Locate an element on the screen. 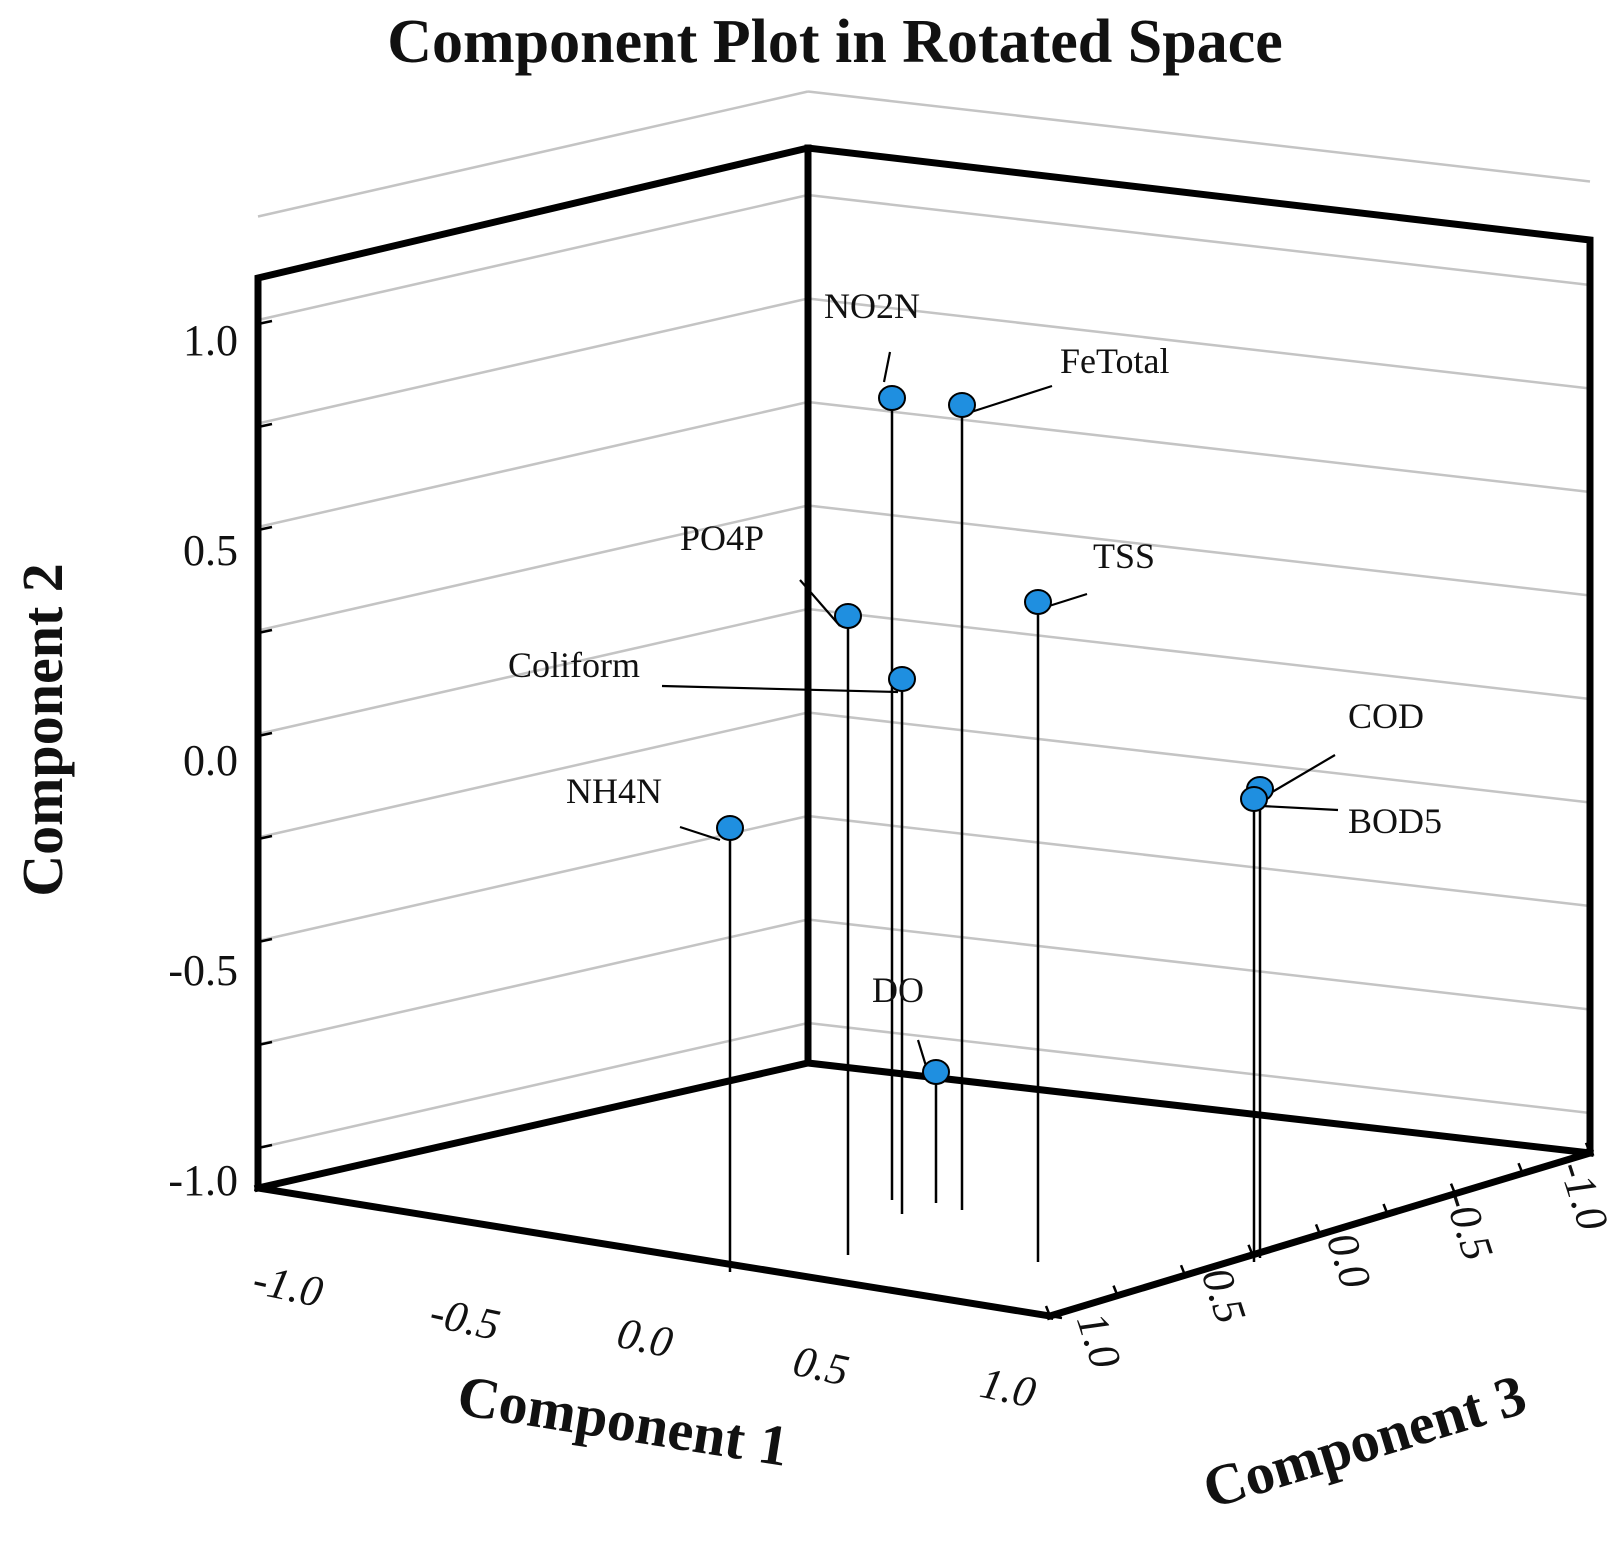 The height and width of the screenshot is (1544, 1616). frame-front-z-edge is located at coordinates (1320, 1234).